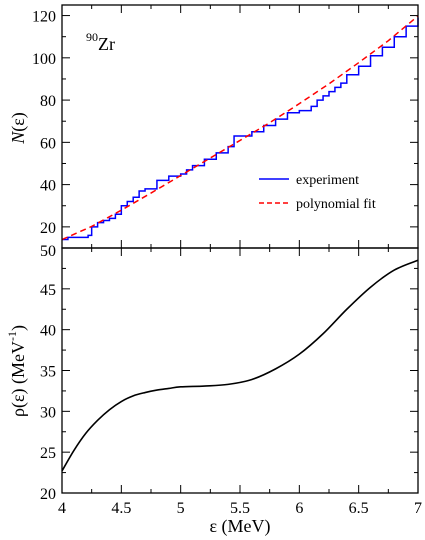 The width and height of the screenshot is (425, 540). I want to click on top-y-label-arg: (ε), so click(18, 122).